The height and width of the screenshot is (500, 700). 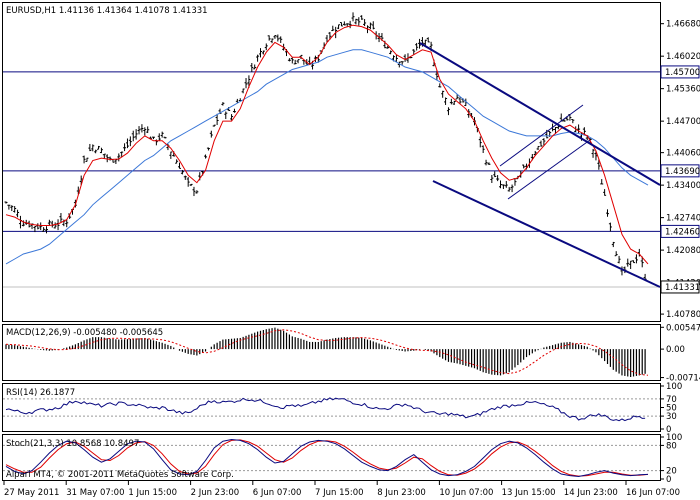 I want to click on flag-lower-line, so click(x=549, y=169).